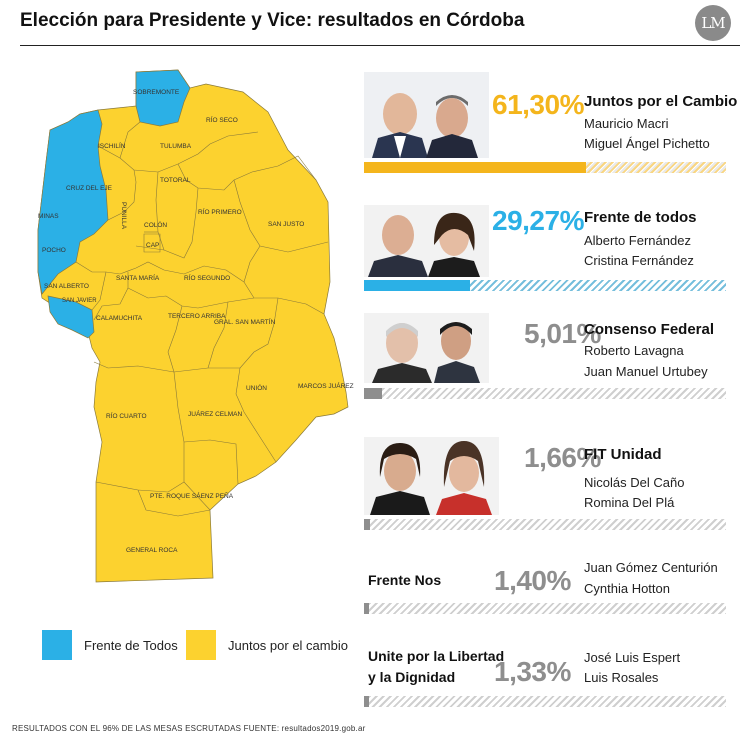 This screenshot has height=737, width=750. What do you see at coordinates (175, 180) in the screenshot?
I see `label-totoral: TOTORAL` at bounding box center [175, 180].